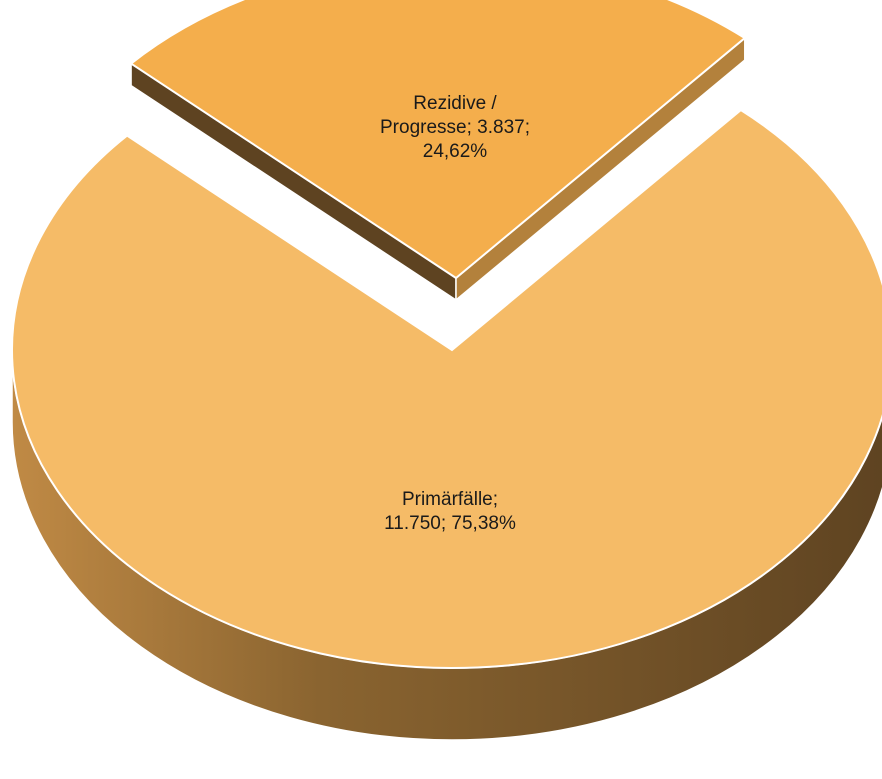  Describe the element at coordinates (455, 127) in the screenshot. I see `slice-label-rezidive: Rezidive / Progresse; 3.837; 24,62%` at that location.